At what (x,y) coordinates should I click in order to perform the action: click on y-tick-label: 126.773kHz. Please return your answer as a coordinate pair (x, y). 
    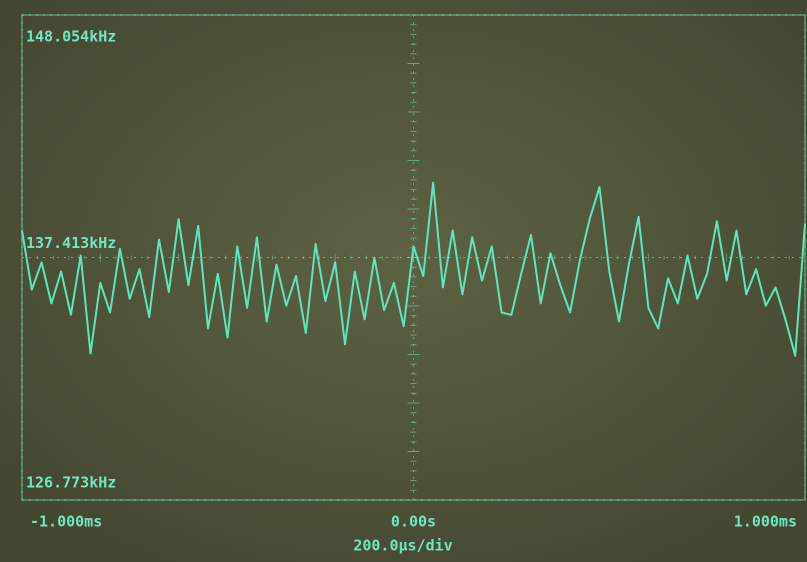
    Looking at the image, I should click on (71, 483).